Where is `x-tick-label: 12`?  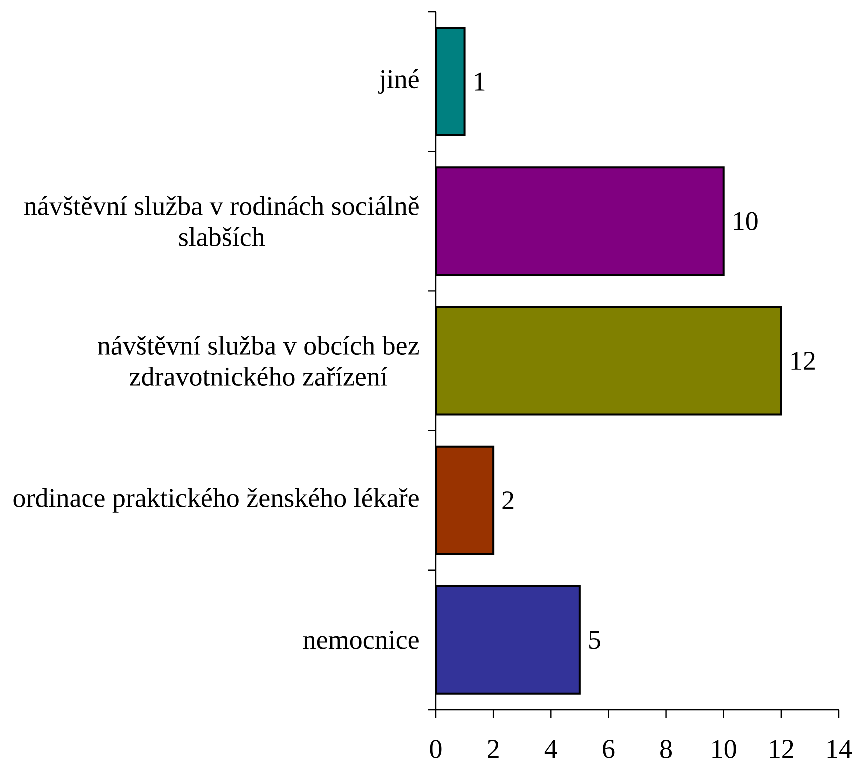
x-tick-label: 12 is located at coordinates (782, 749).